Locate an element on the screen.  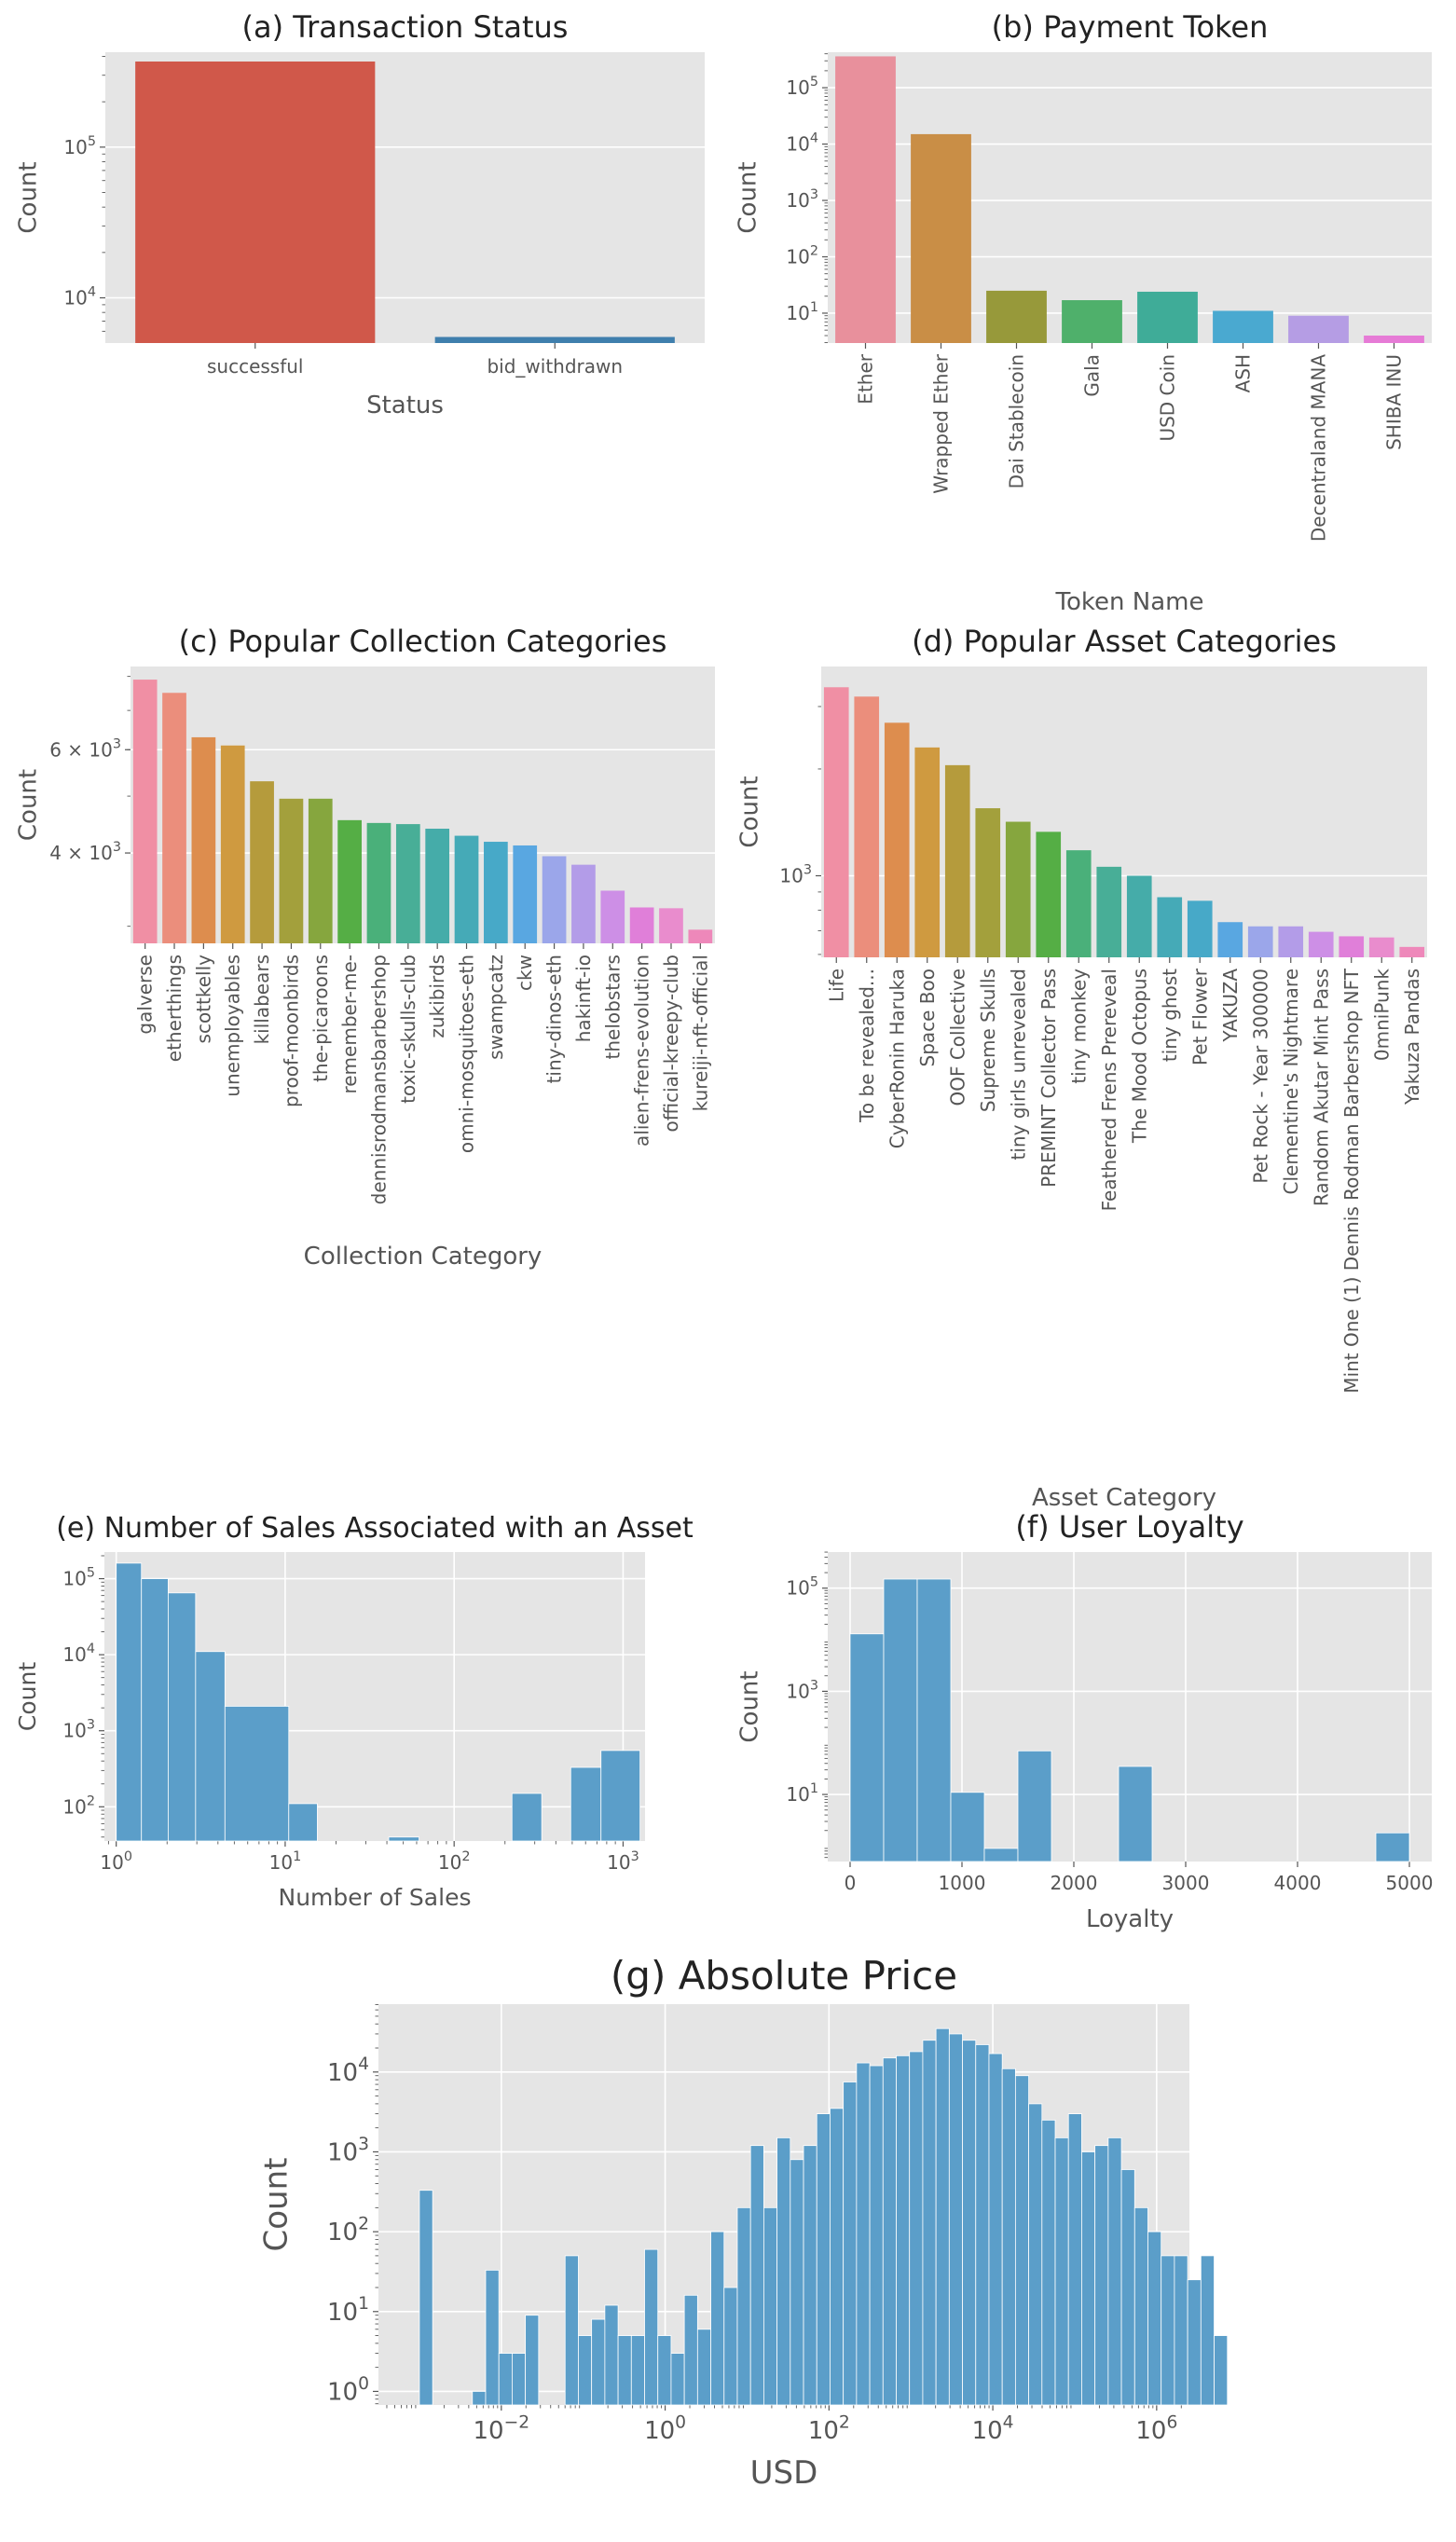
bar-space-boo is located at coordinates (927, 852).